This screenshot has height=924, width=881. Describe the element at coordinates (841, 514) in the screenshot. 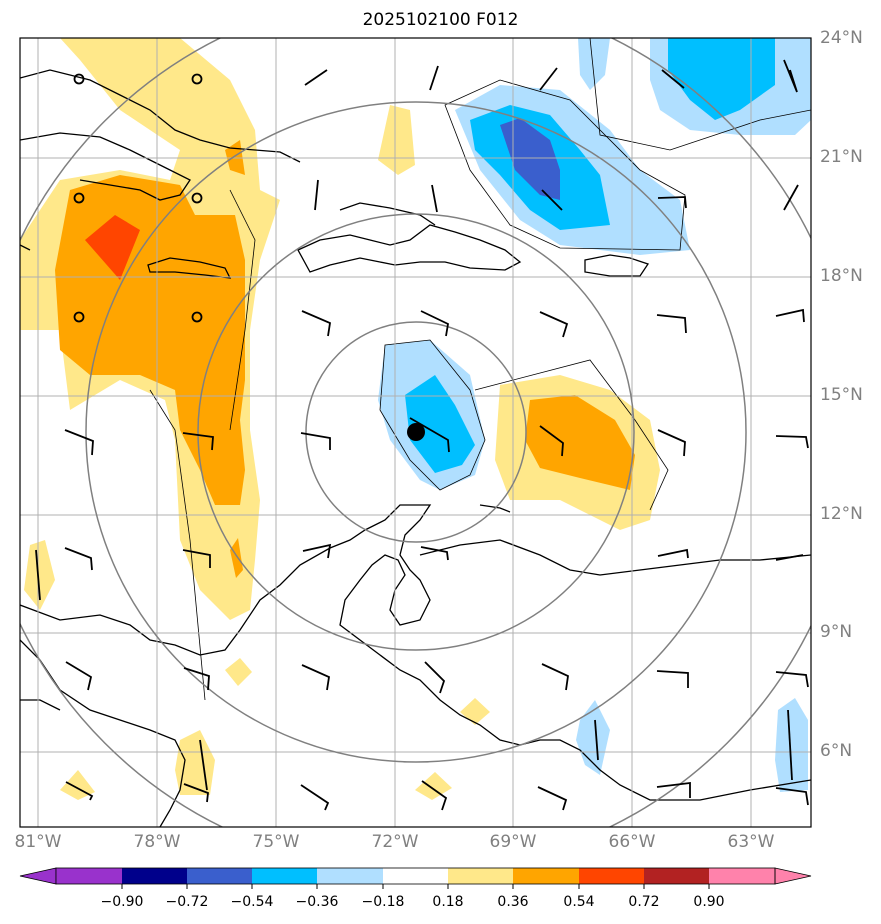

I see `lat-label-12n: 12°N` at that location.